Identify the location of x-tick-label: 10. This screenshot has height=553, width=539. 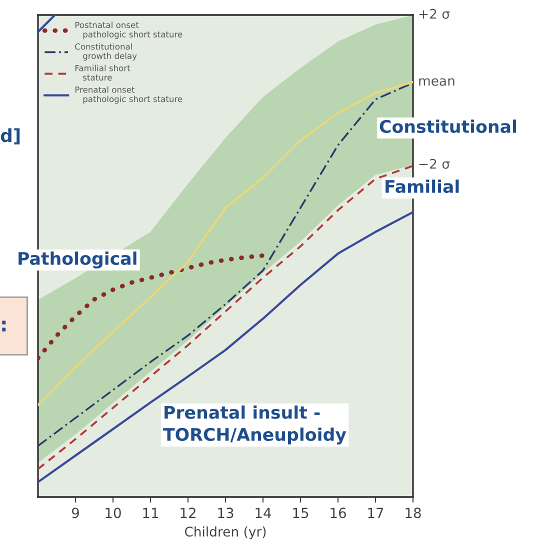
(113, 513).